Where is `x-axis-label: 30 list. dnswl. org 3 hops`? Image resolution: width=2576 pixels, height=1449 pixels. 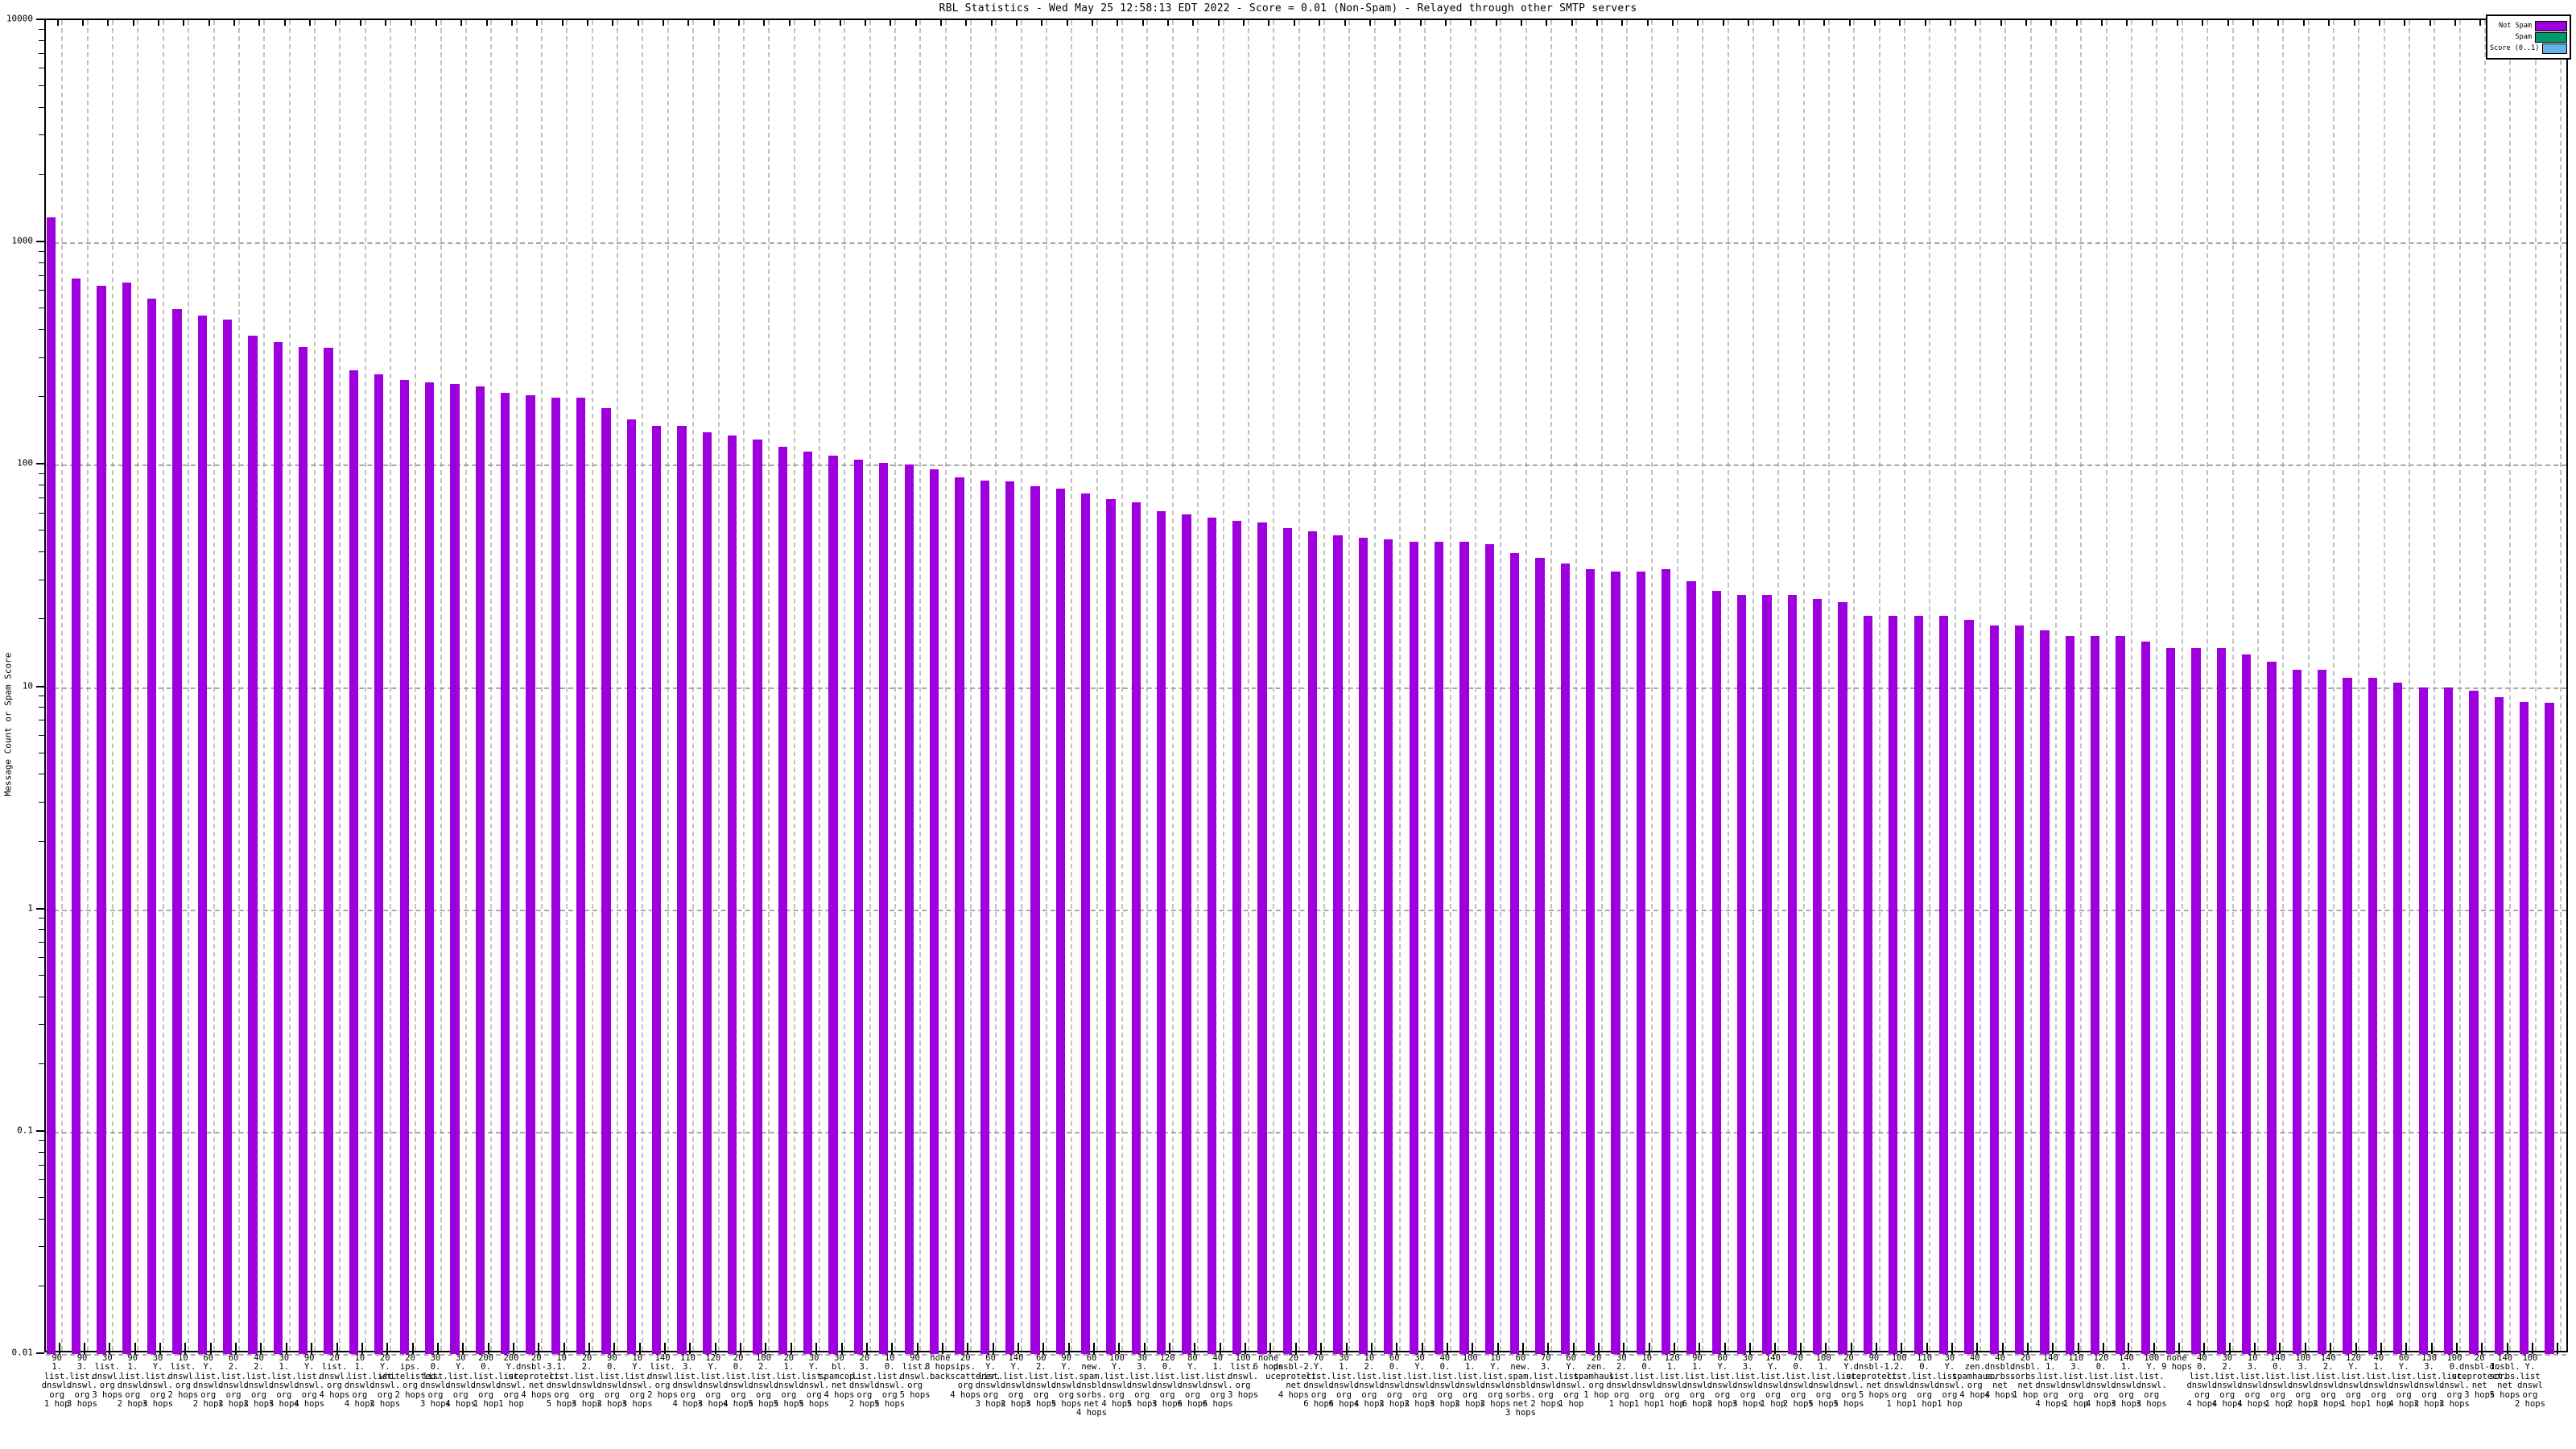 x-axis-label: 30 list. dnswl. org 3 hops is located at coordinates (107, 1376).